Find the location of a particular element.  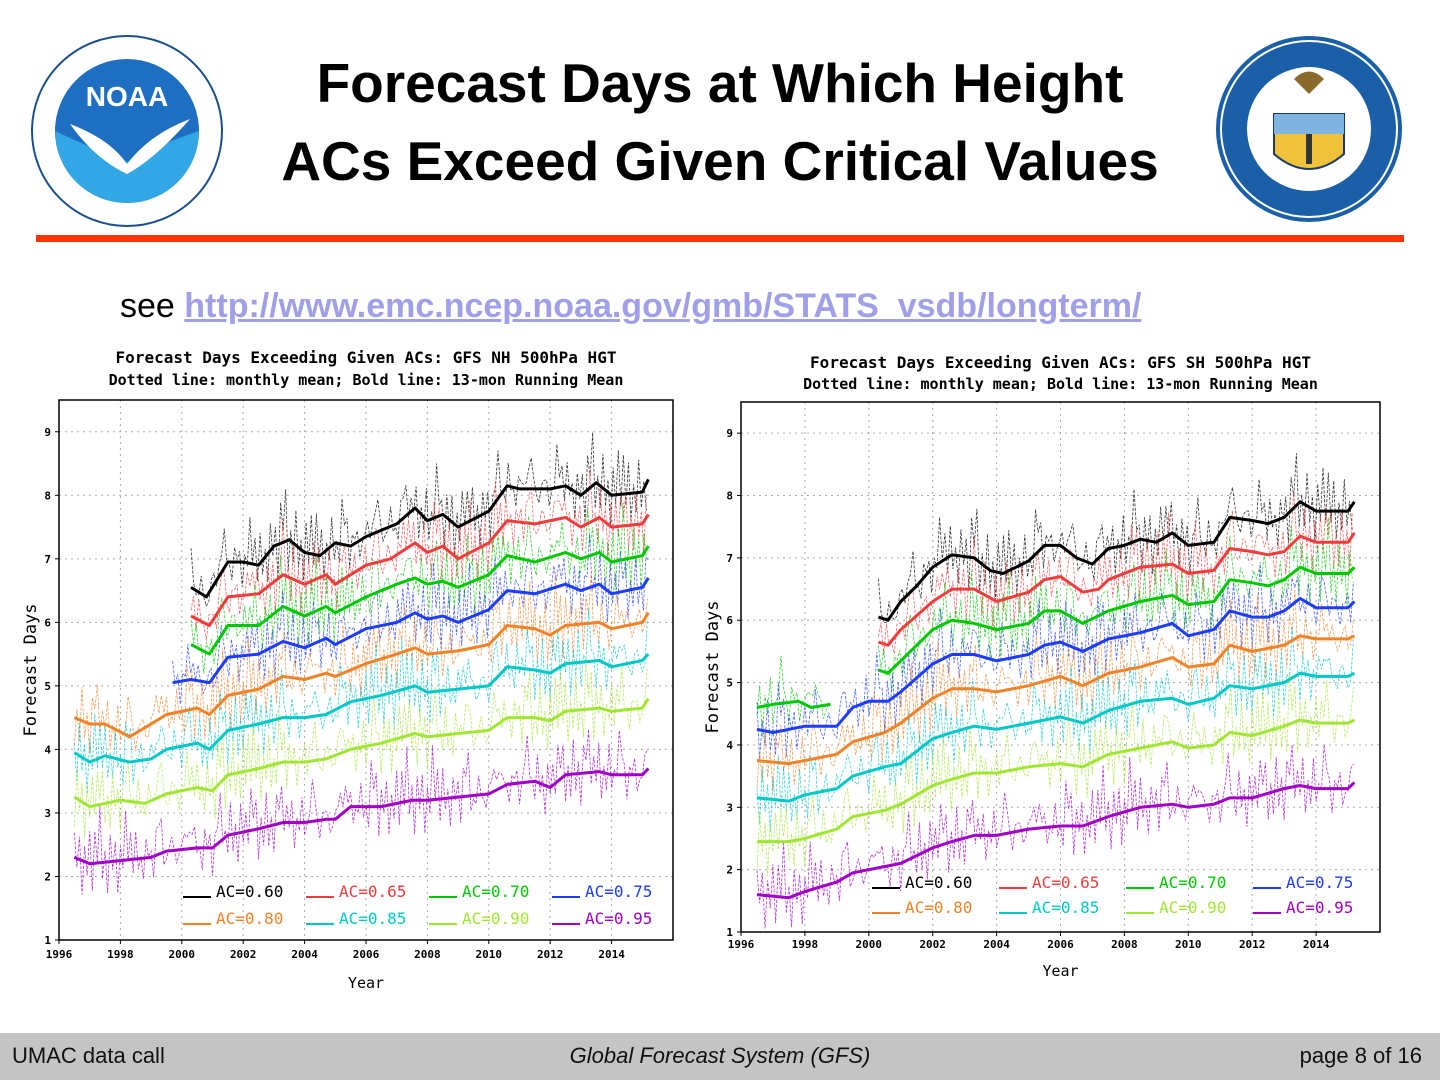

see-label: see is located at coordinates (147, 306).